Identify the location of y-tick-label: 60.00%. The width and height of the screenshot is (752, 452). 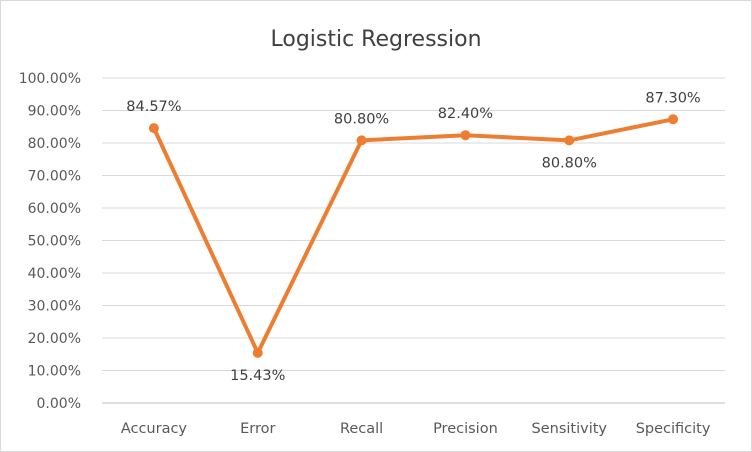
(54, 209).